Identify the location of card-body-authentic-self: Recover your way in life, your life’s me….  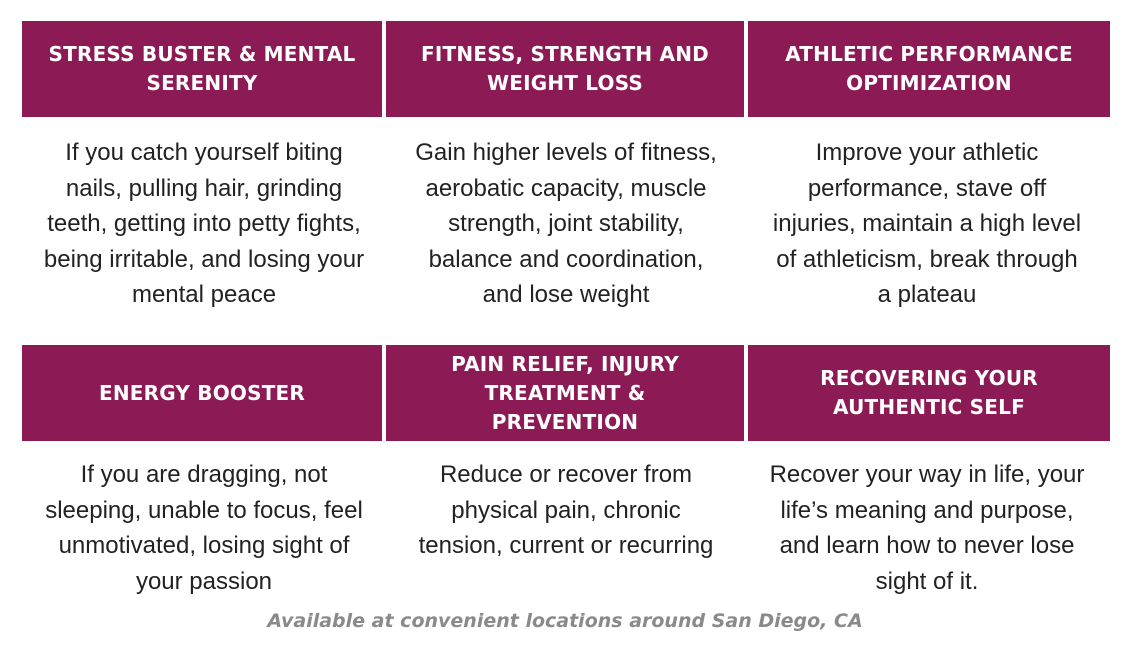
(927, 525).